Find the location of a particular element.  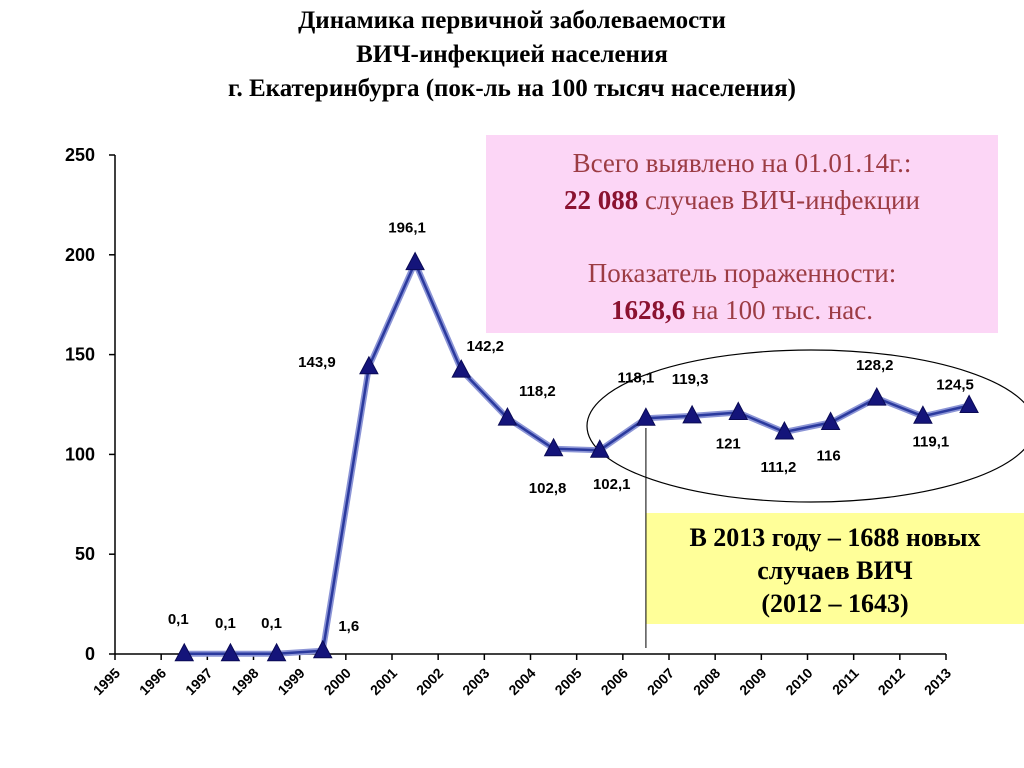

y-tick-label: 100 is located at coordinates (80, 454).